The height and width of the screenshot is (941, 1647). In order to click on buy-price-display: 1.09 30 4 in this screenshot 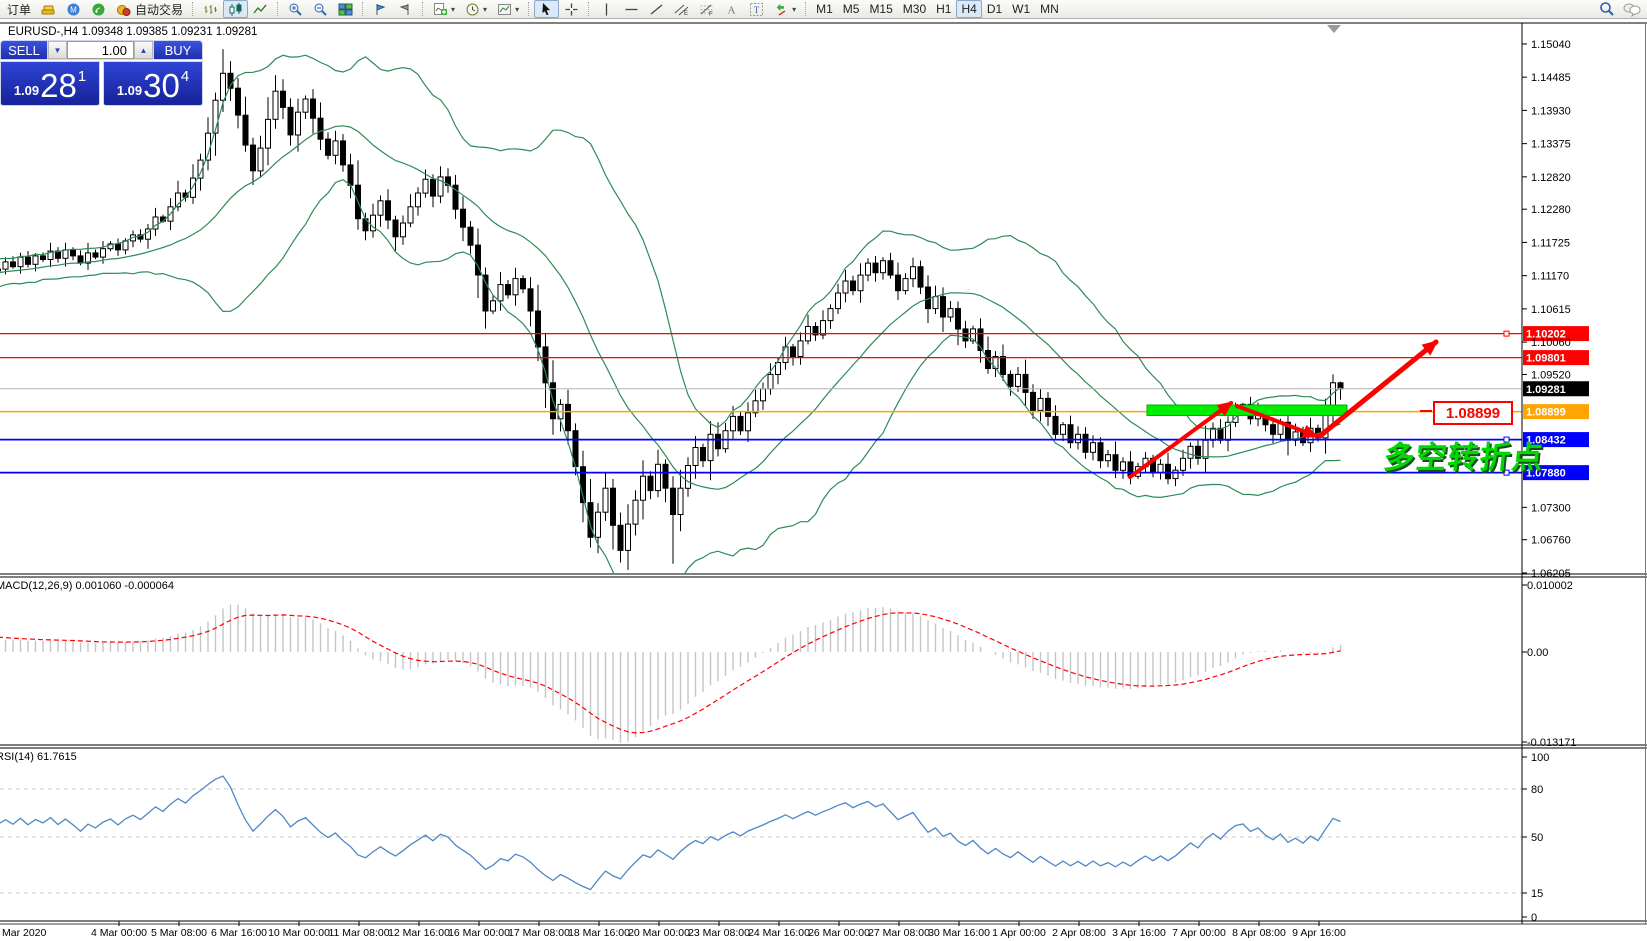, I will do `click(153, 83)`.